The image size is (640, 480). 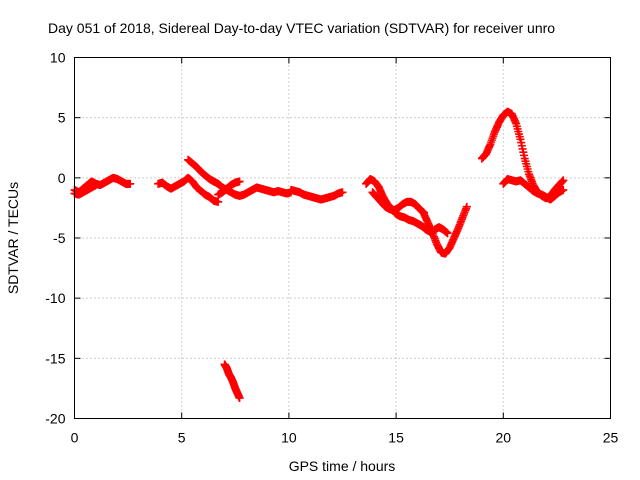 What do you see at coordinates (342, 466) in the screenshot?
I see `x-axis-label: GPS time / hours` at bounding box center [342, 466].